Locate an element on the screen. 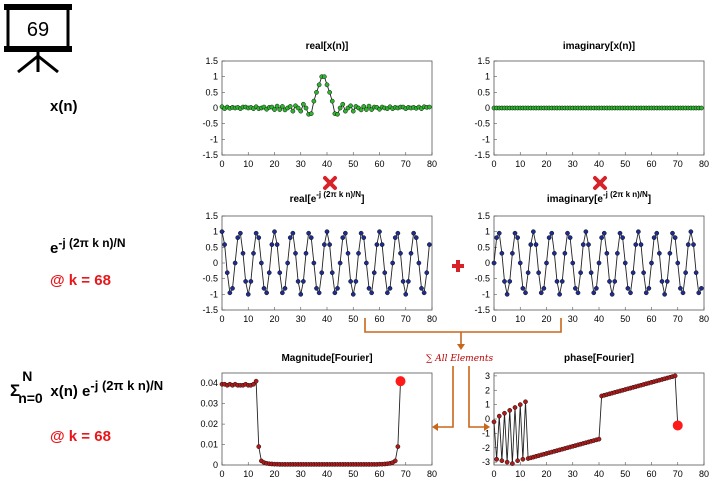 This screenshot has height=489, width=713. x-tick-label: 60 is located at coordinates (651, 319).